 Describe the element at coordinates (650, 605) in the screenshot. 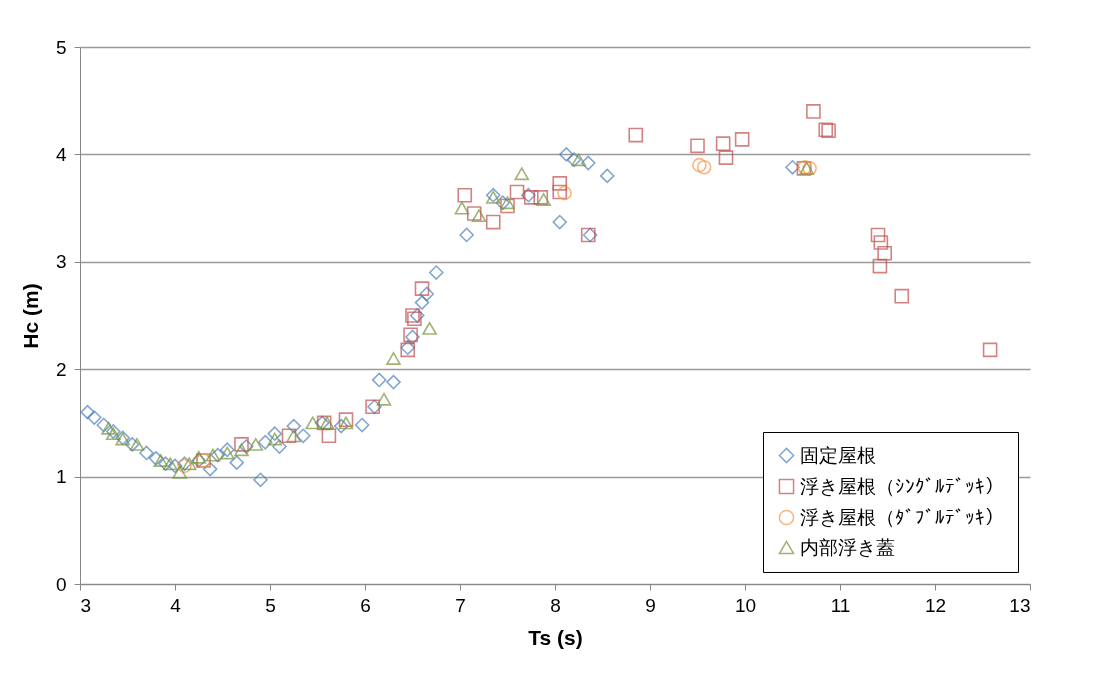

I see `x-tick-label: 9` at that location.